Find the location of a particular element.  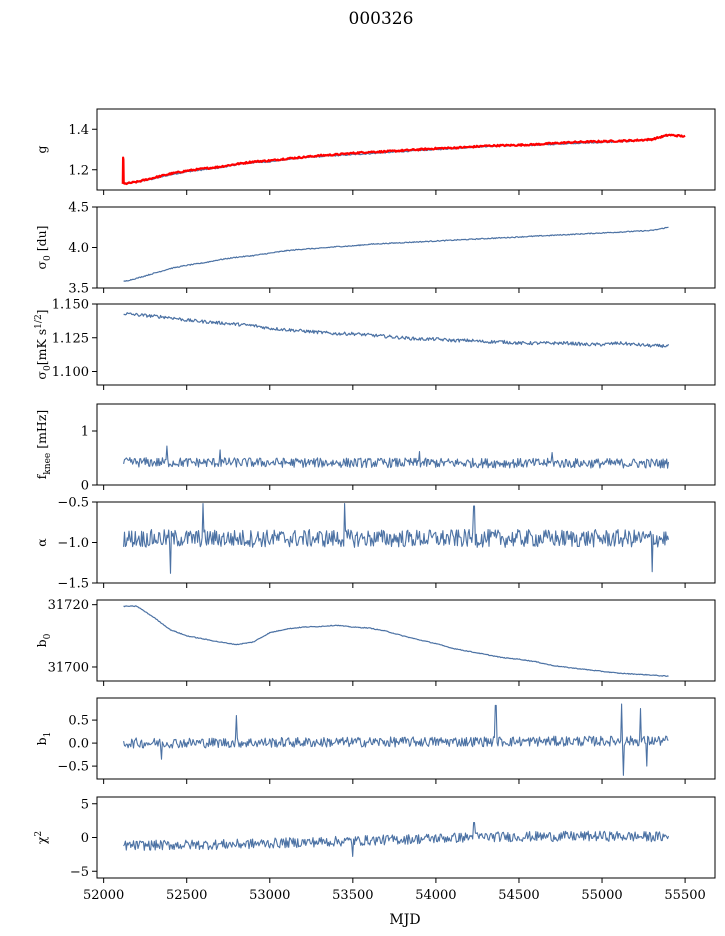

figure-title: 000326 is located at coordinates (381, 19).